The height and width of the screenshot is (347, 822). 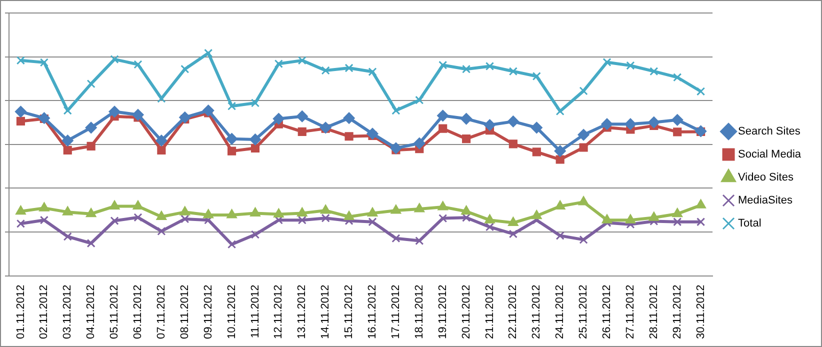 I want to click on x-tick-label: 30.11.2012, so click(x=700, y=312).